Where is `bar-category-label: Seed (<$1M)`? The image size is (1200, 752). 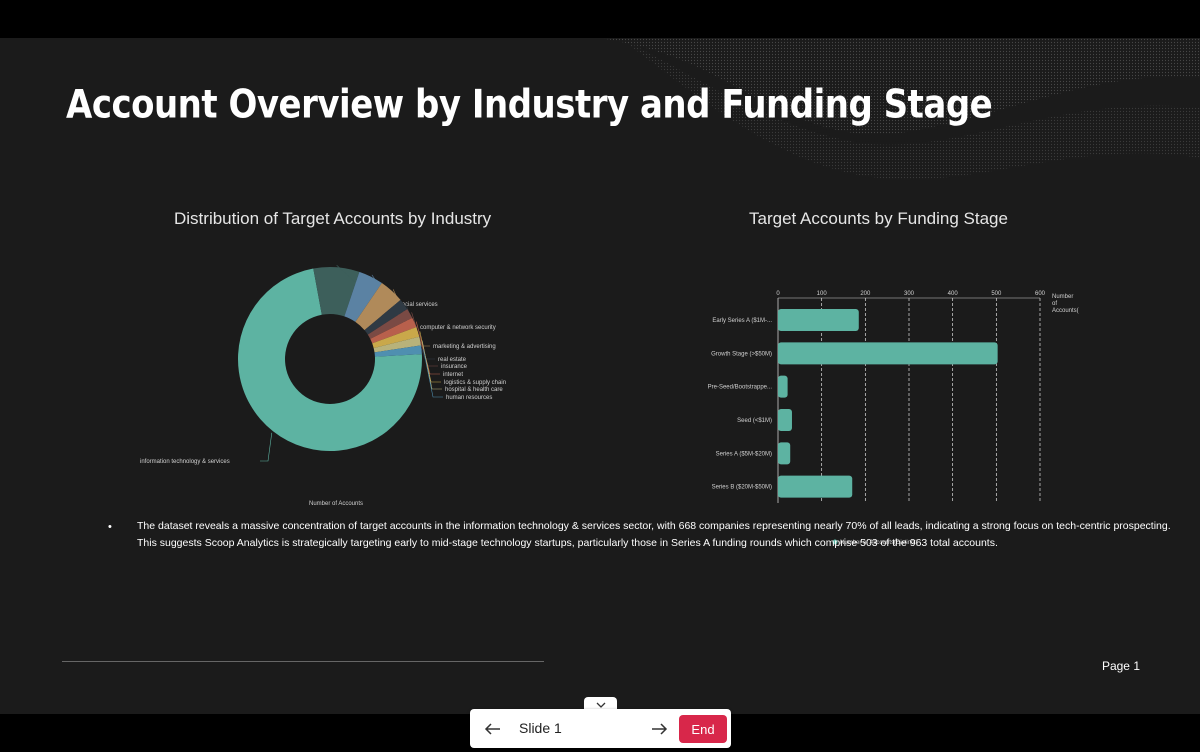 bar-category-label: Seed (<$1M) is located at coordinates (754, 421).